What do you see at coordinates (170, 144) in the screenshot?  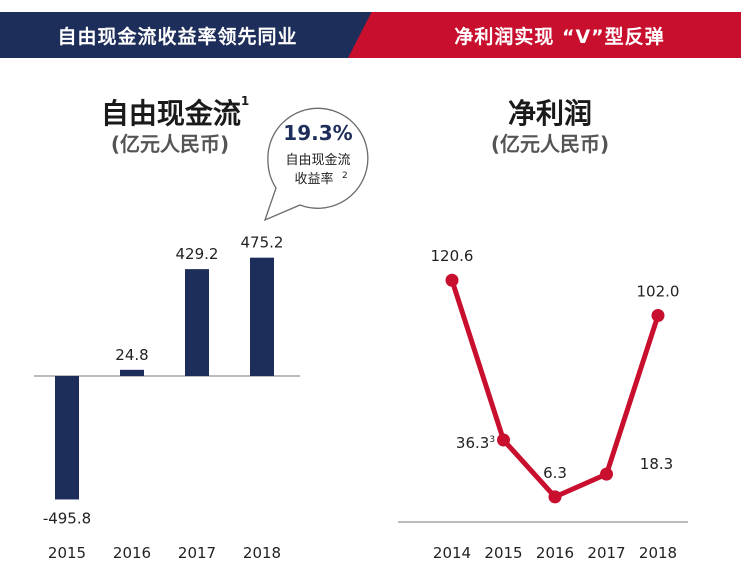 I see `fcf-chart-subtitle: (亿元人民币)` at bounding box center [170, 144].